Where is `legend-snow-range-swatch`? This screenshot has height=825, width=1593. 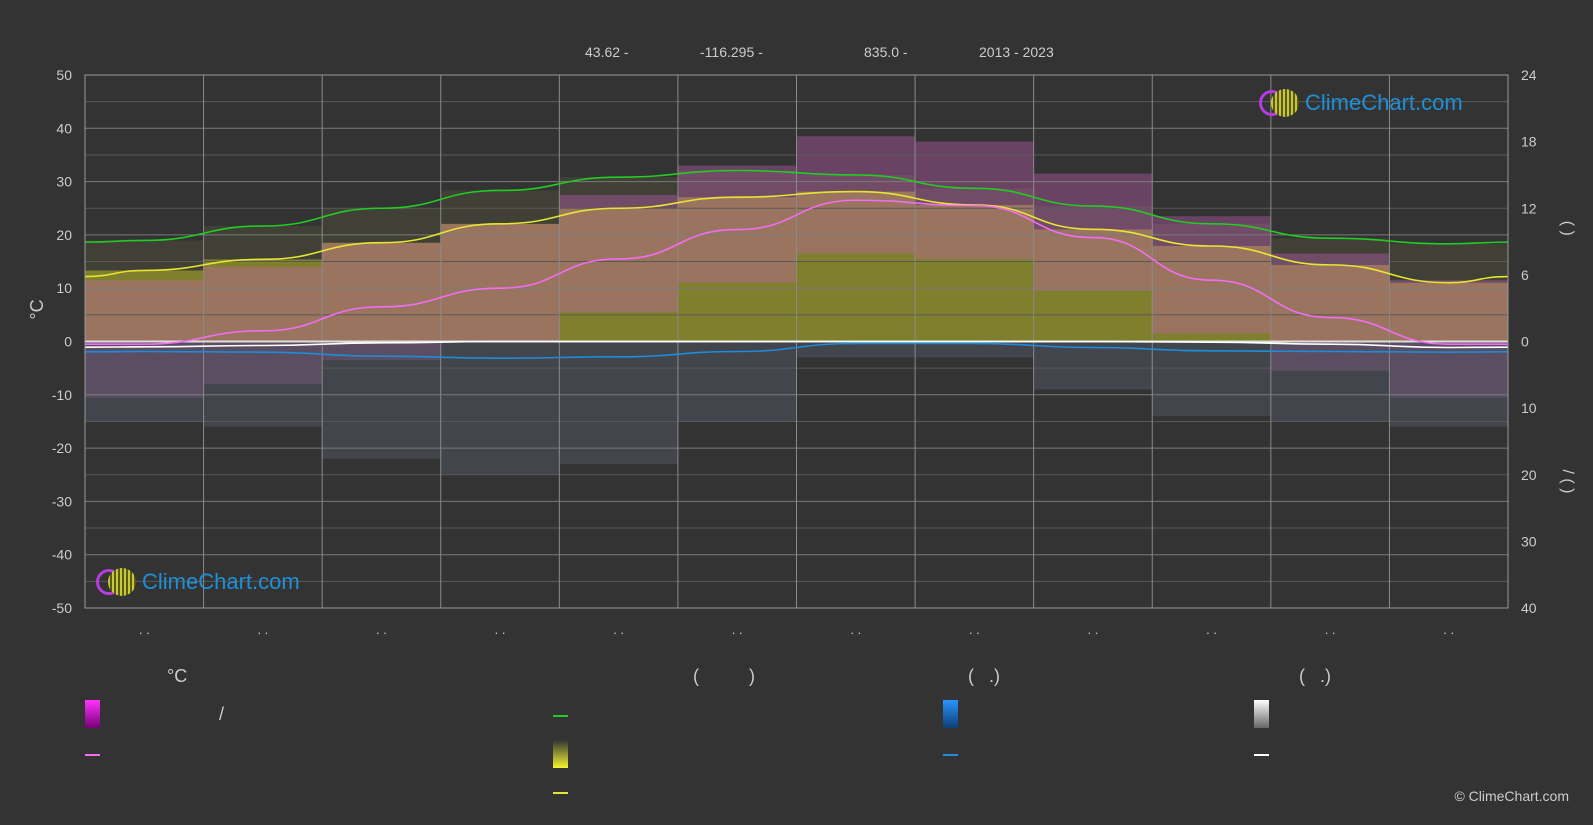 legend-snow-range-swatch is located at coordinates (1261, 714).